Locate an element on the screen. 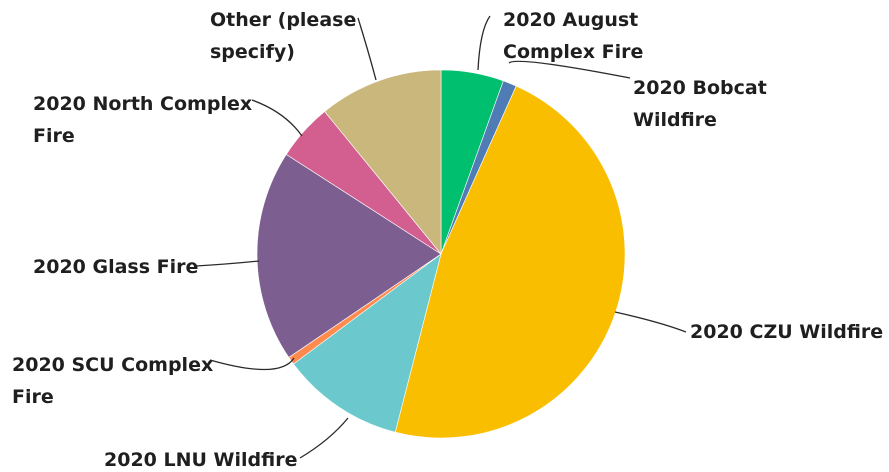 The image size is (889, 472). slice-label-3: 2020 LNU Wildfire is located at coordinates (200, 460).